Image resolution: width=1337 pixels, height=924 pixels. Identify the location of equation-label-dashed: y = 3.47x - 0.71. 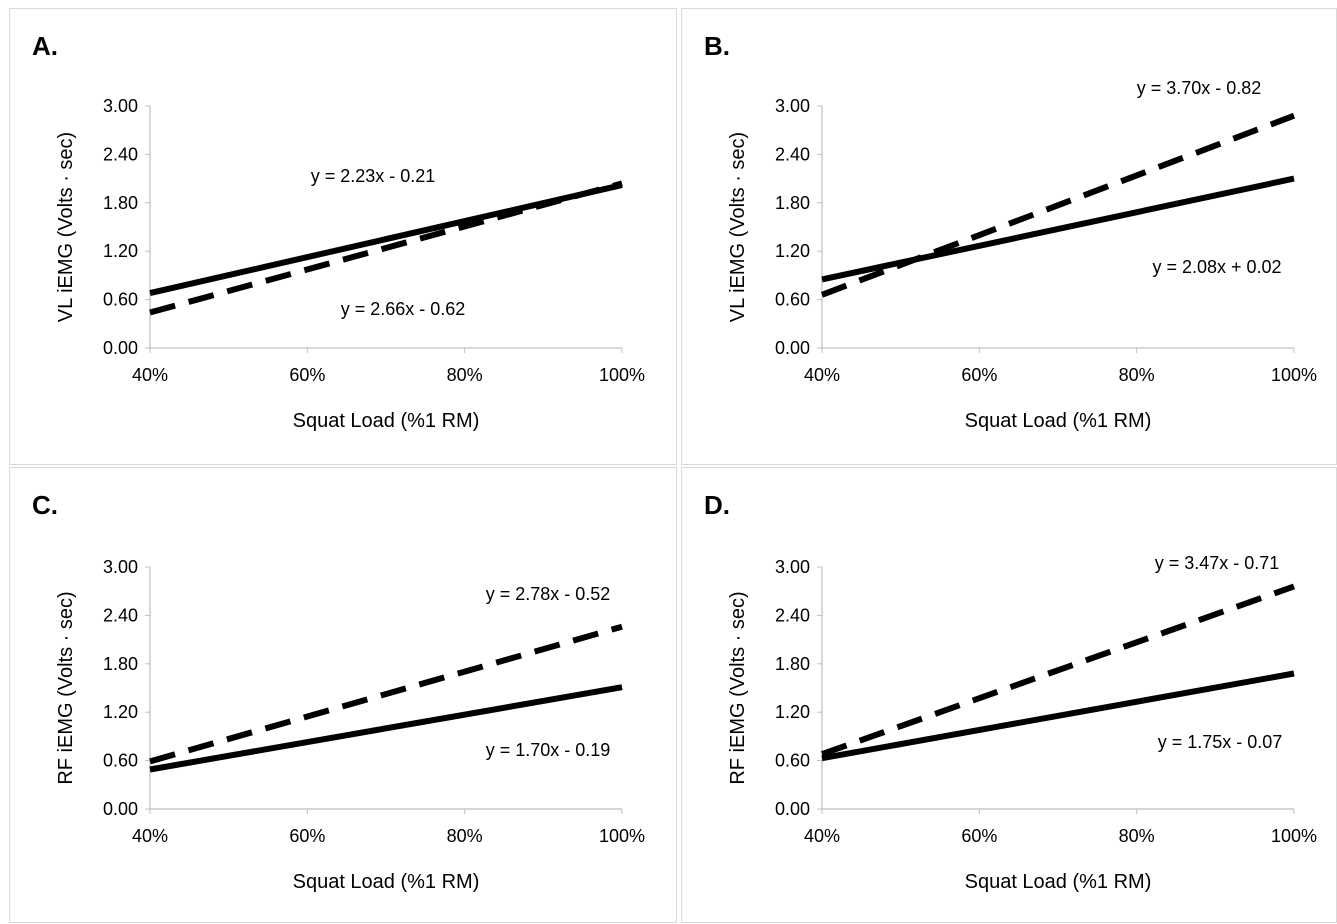
(1217, 563).